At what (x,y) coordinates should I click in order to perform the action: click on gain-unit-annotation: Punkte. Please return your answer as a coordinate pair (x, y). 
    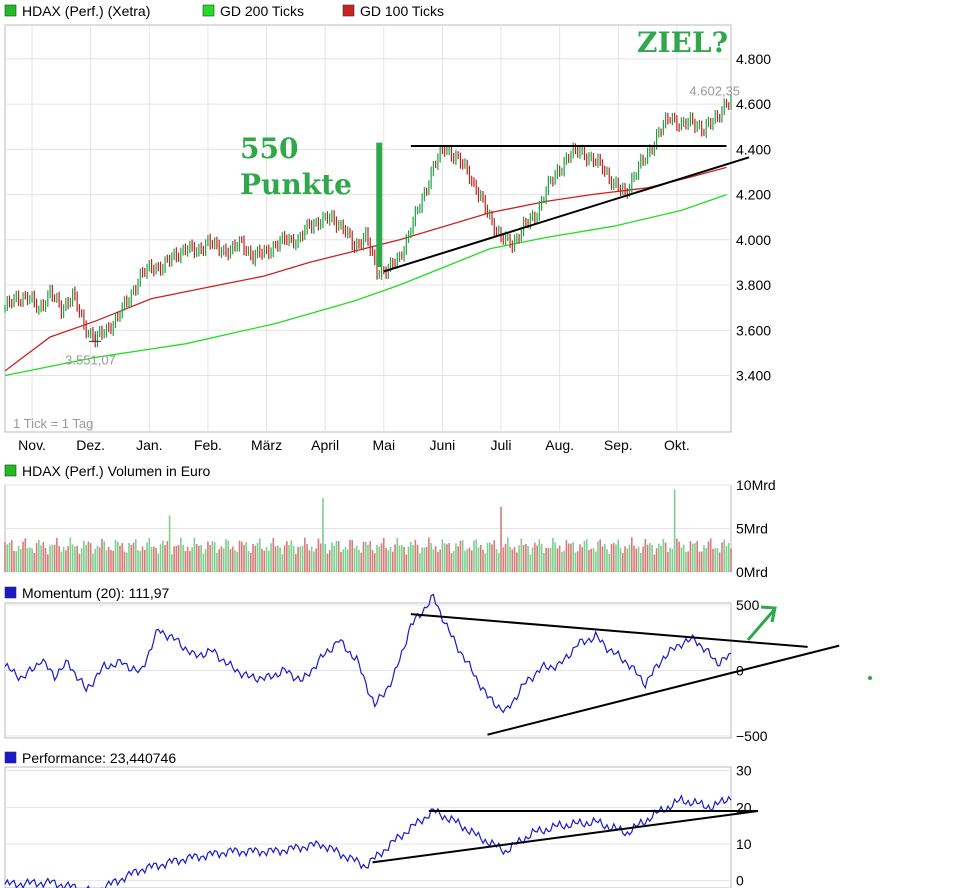
    Looking at the image, I should click on (296, 184).